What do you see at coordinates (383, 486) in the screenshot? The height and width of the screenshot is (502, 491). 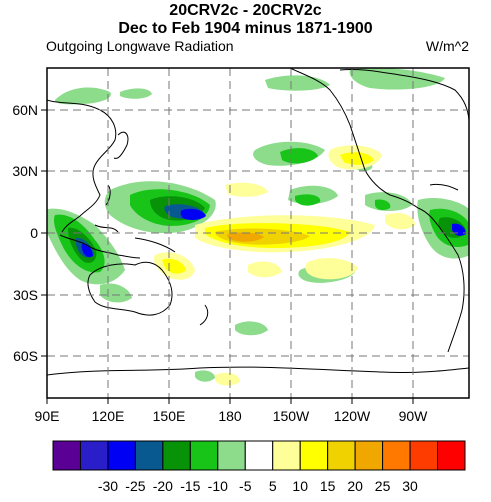 I see `colorbar-label: 25` at bounding box center [383, 486].